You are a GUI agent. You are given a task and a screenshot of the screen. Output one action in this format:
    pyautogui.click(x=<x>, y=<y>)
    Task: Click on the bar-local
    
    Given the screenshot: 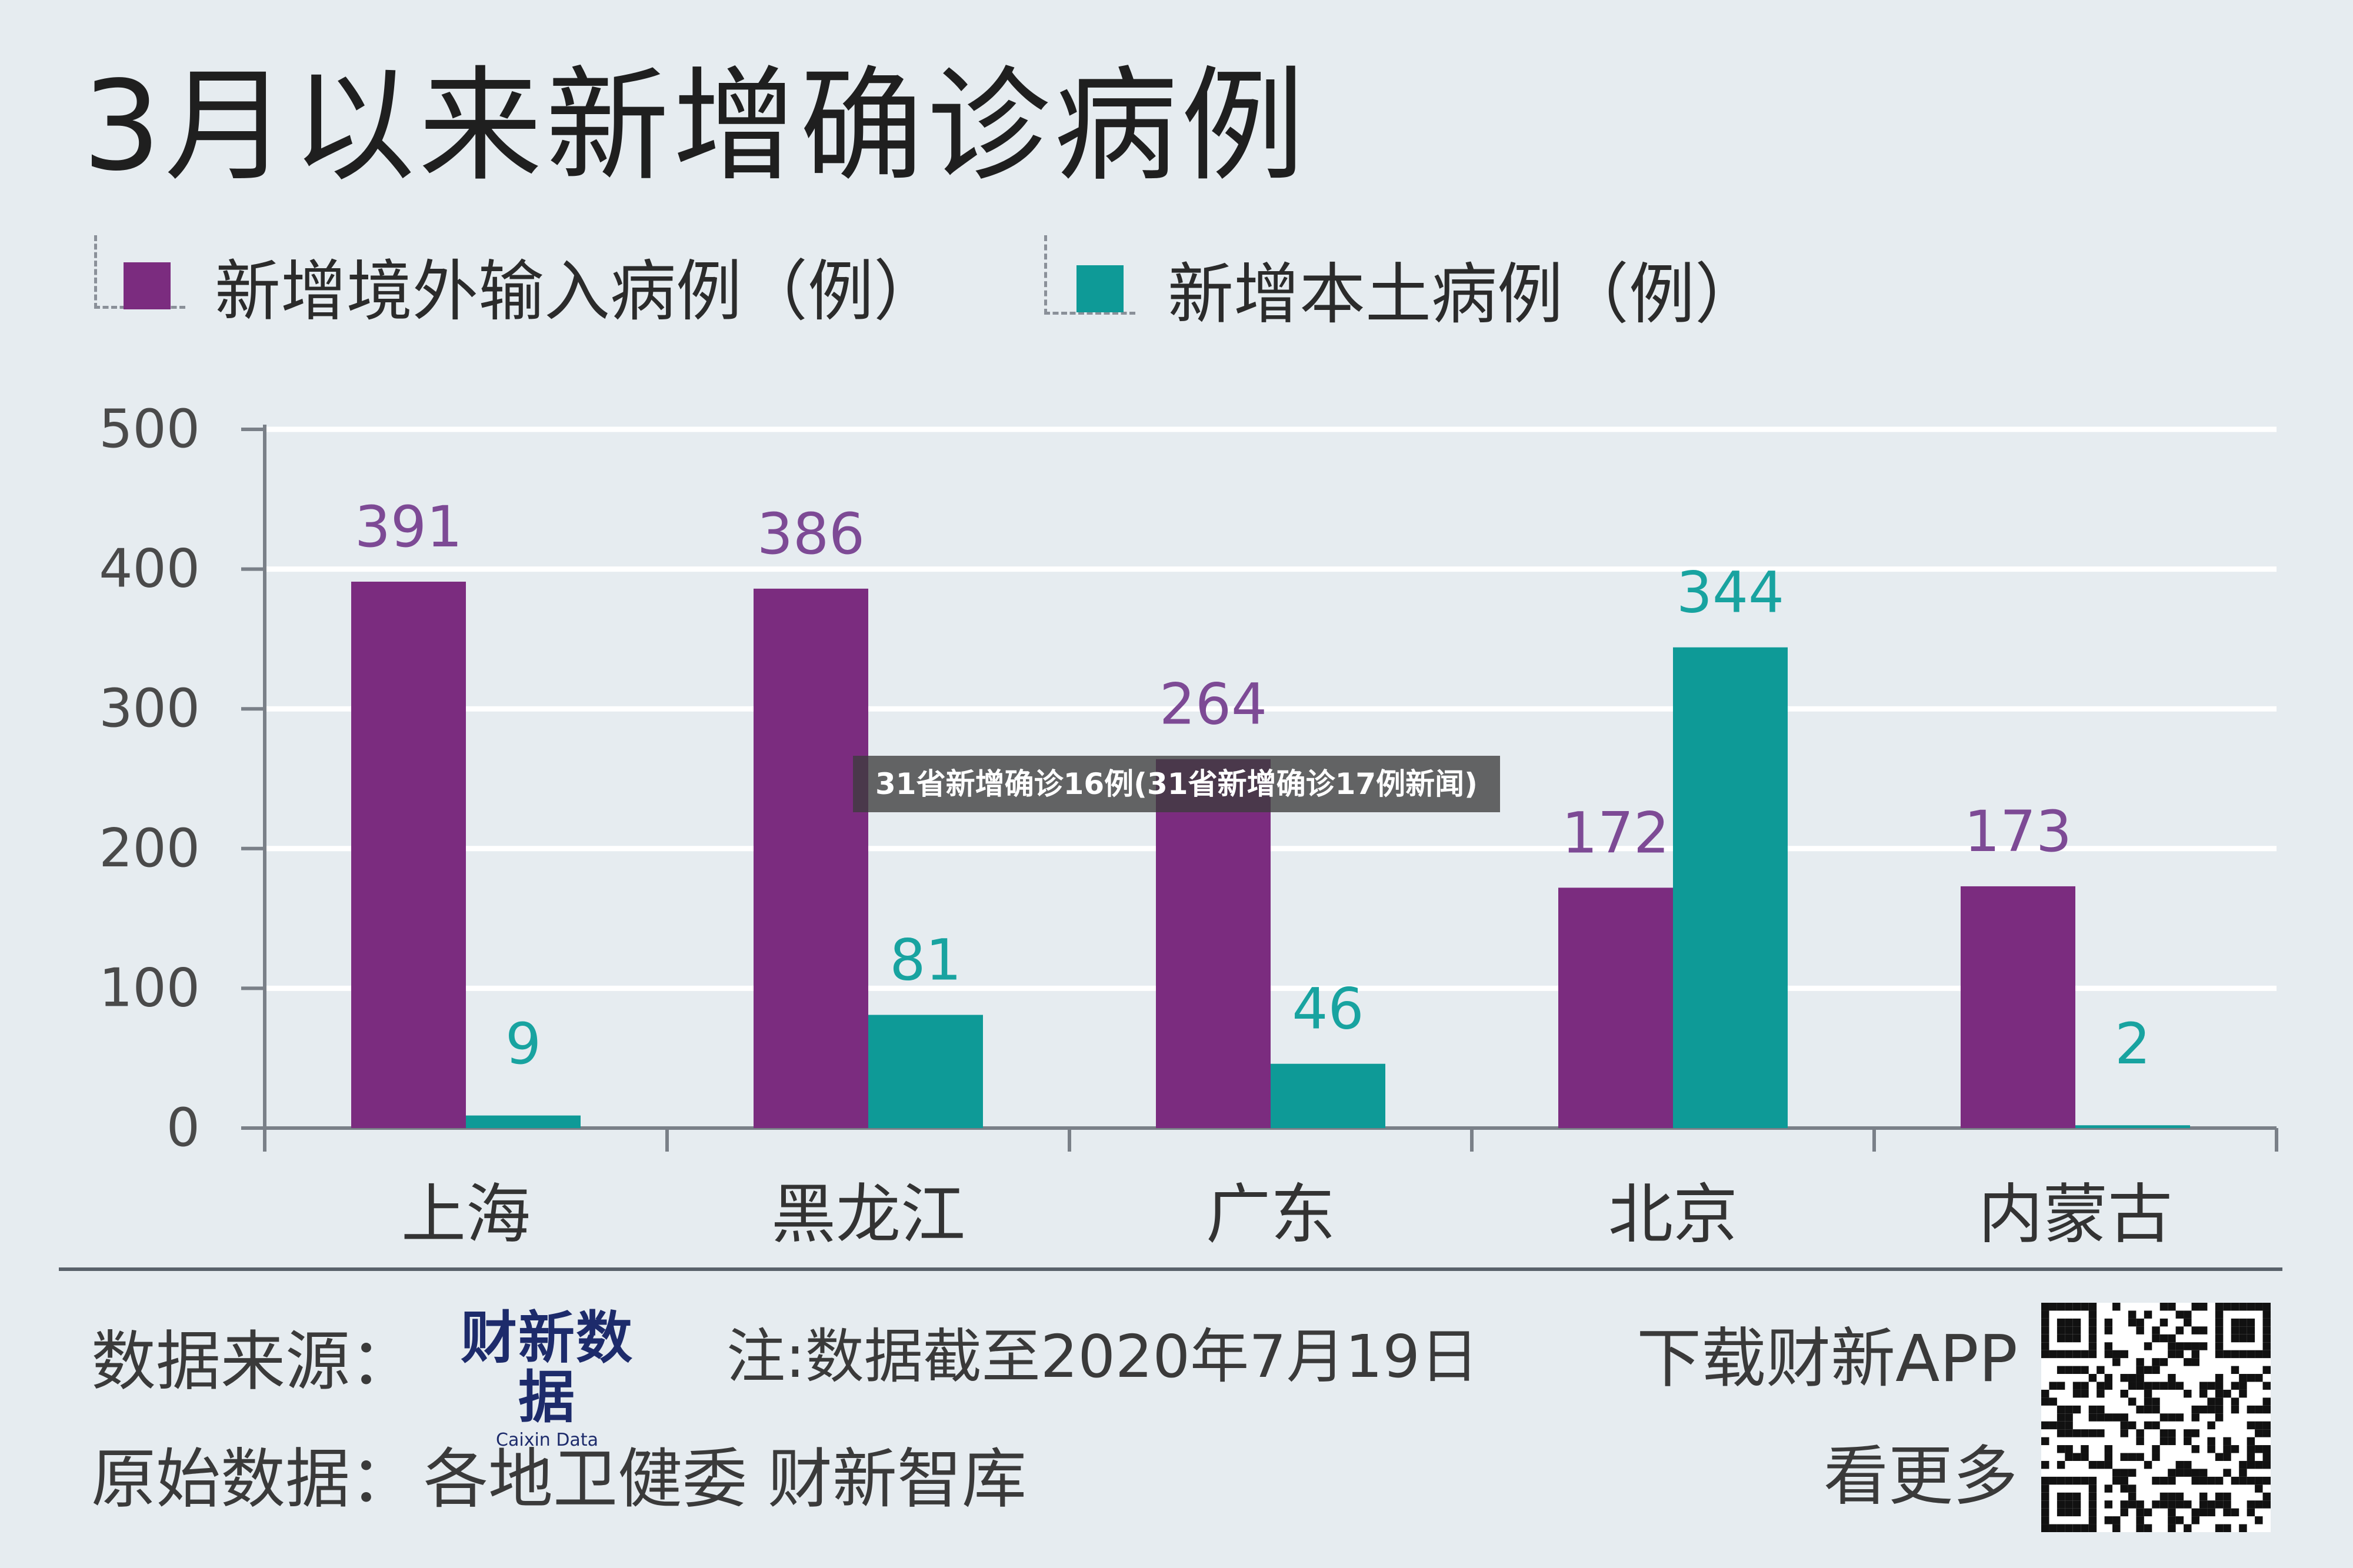 What is the action you would take?
    pyautogui.click(x=926, y=1071)
    